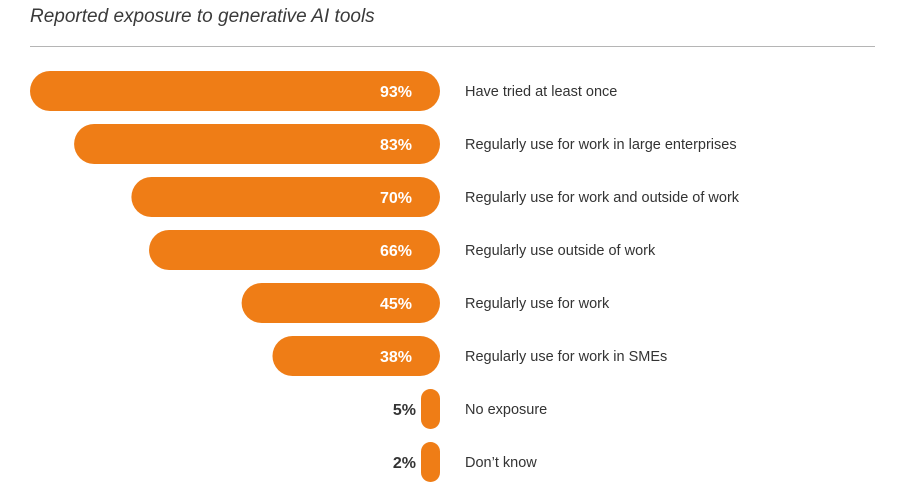 The width and height of the screenshot is (900, 496). Describe the element at coordinates (404, 410) in the screenshot. I see `data-label: 5%` at that location.